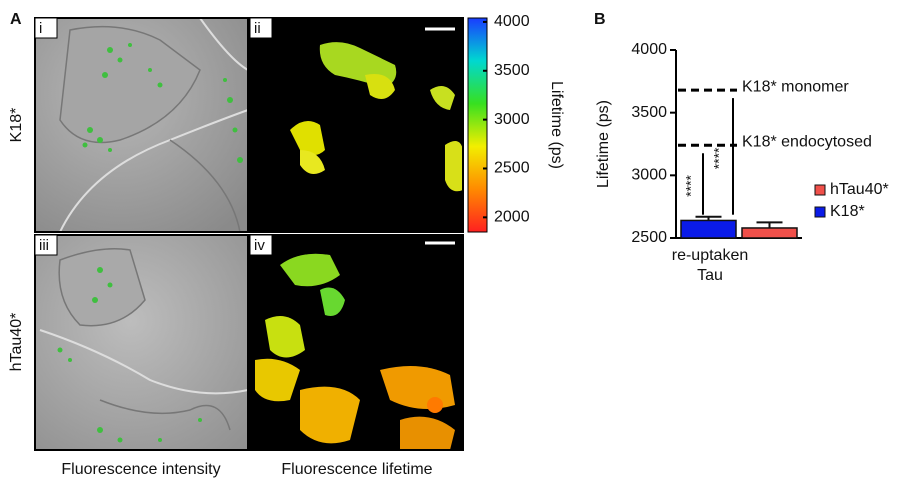 Image resolution: width=905 pixels, height=483 pixels. Describe the element at coordinates (649, 237) in the screenshot. I see `y-tick-label: 2500` at that location.